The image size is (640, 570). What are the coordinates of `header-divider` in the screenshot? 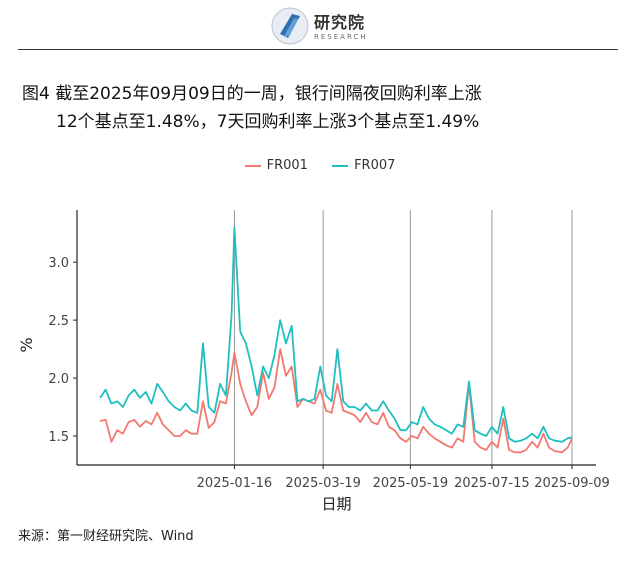 It's located at (318, 49).